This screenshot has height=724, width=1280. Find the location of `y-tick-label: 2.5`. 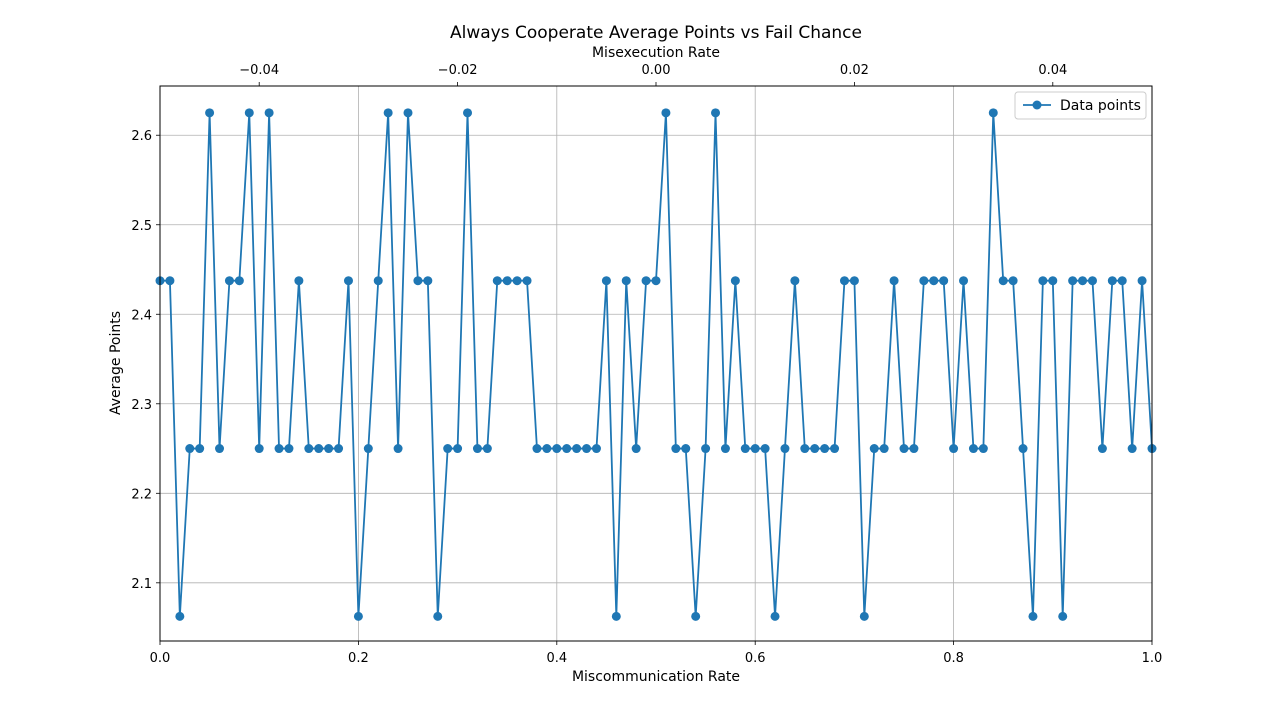

y-tick-label: 2.5 is located at coordinates (141, 226).